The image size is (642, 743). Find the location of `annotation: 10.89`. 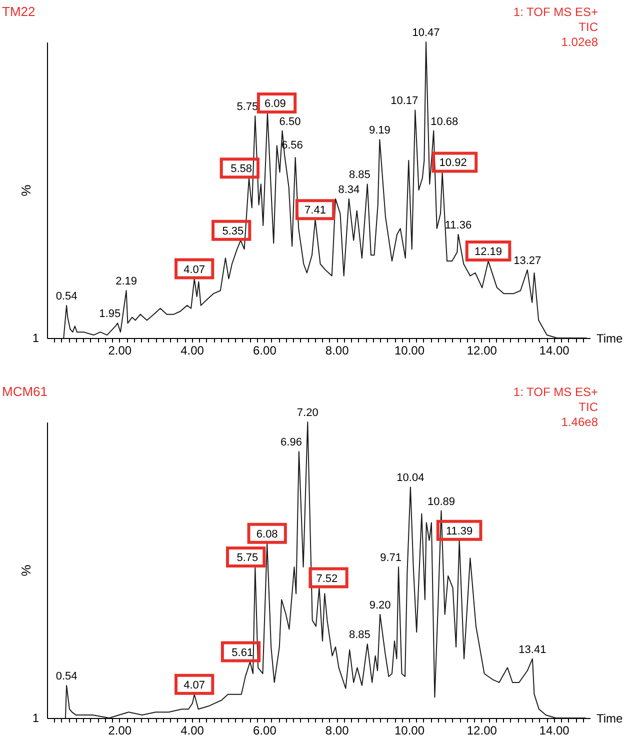

annotation: 10.89 is located at coordinates (441, 502).